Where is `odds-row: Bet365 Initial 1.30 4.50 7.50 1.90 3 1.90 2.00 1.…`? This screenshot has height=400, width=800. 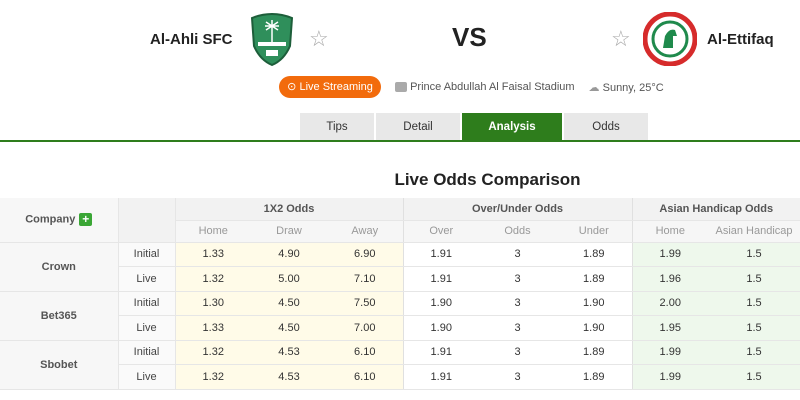
odds-row: Bet365 Initial 1.30 4.50 7.50 1.90 3 1.90 2.00 1.… is located at coordinates (400, 316).